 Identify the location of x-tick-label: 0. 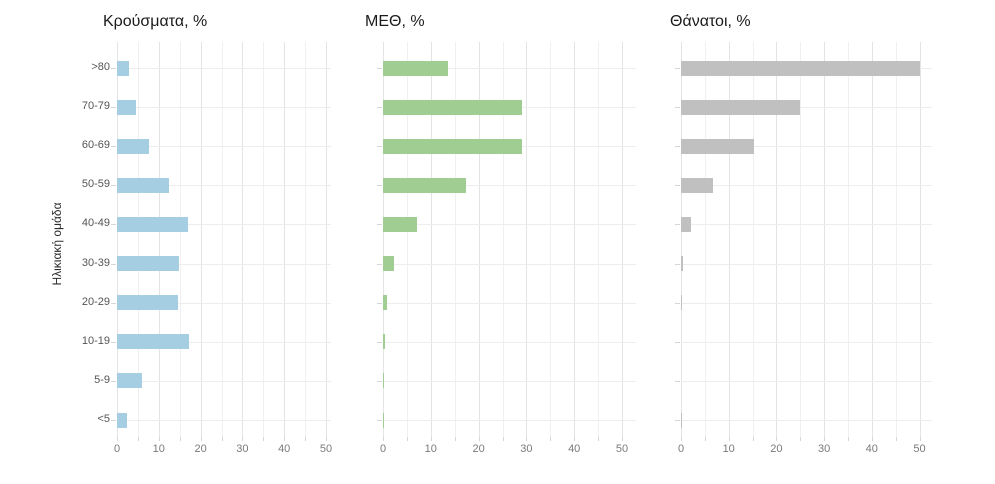
(681, 449).